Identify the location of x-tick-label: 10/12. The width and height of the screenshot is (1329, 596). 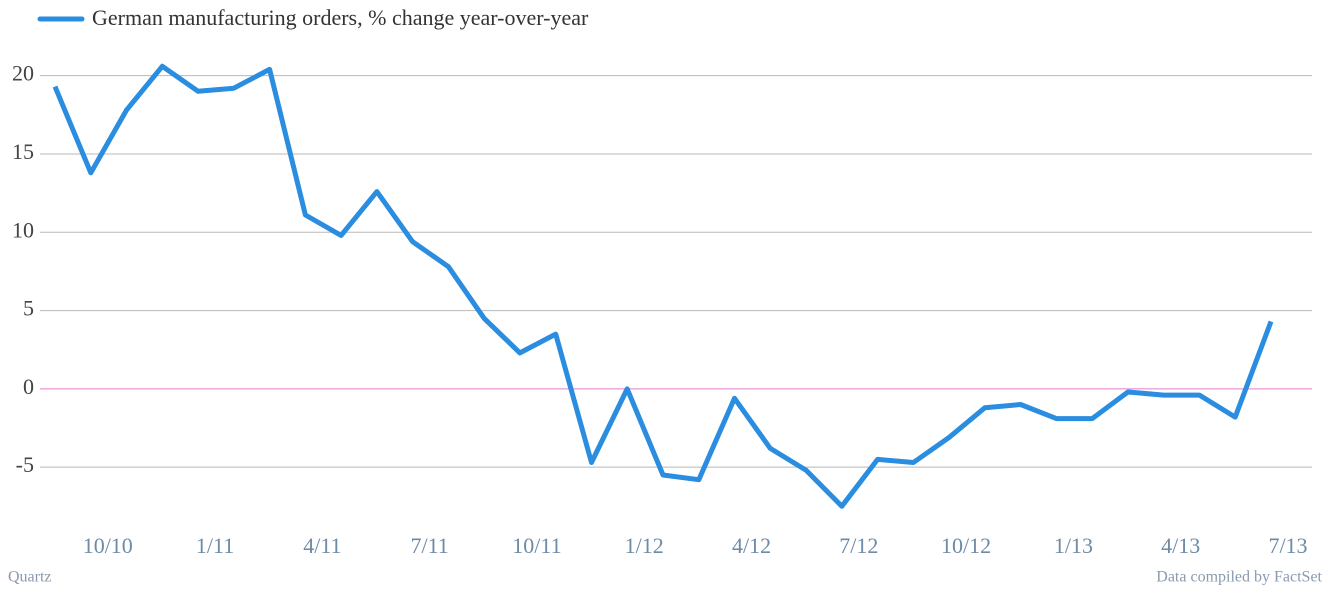
(966, 545).